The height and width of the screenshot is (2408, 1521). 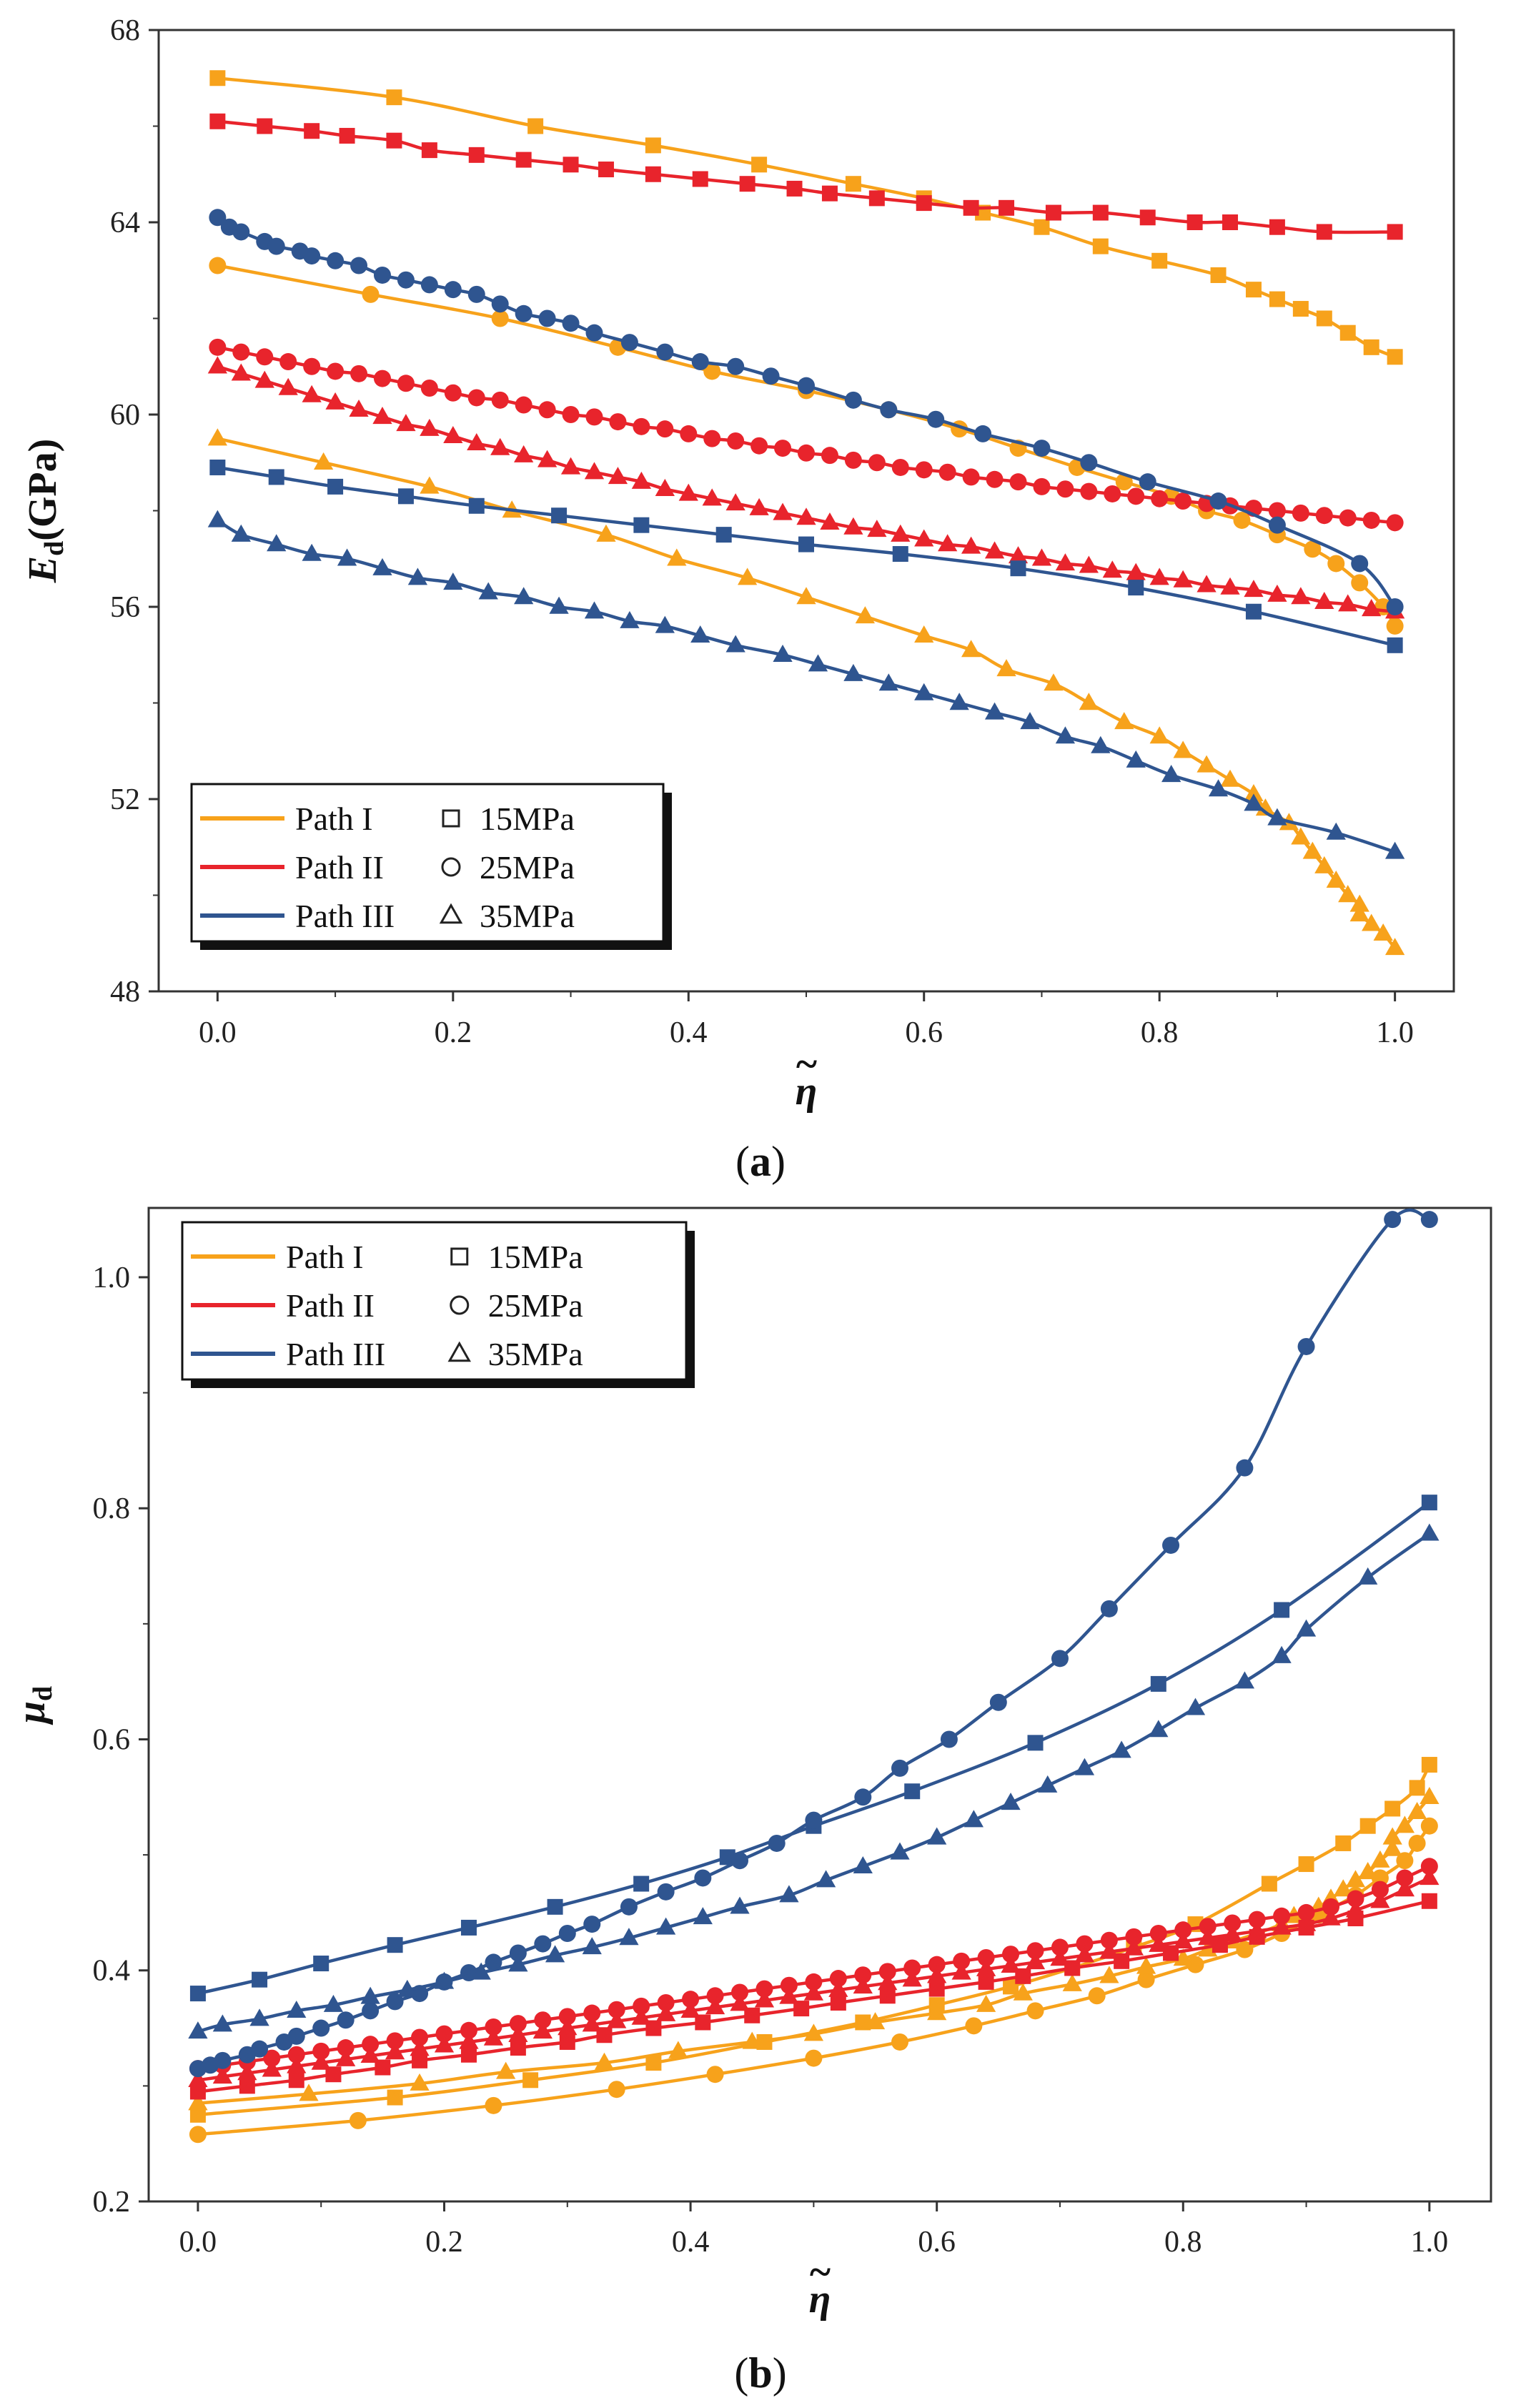 I want to click on legend-label-path-I: Path I, so click(x=334, y=819).